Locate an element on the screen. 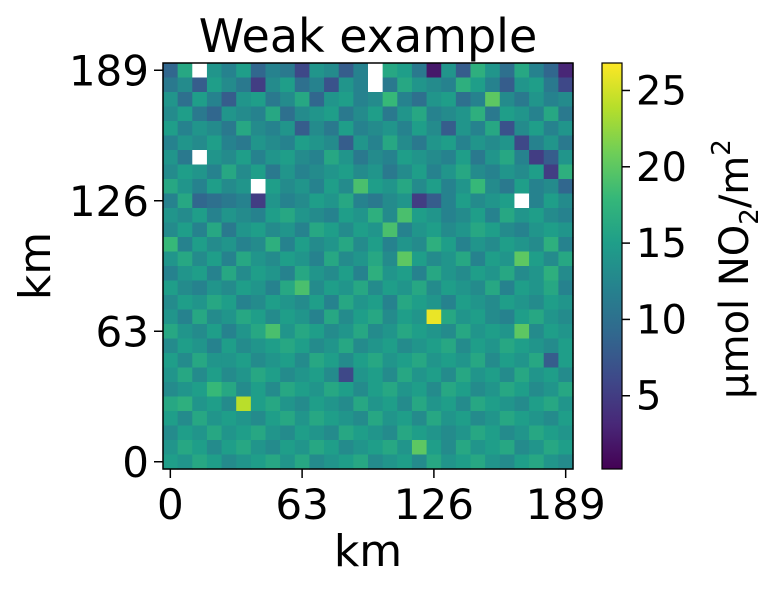 This screenshot has width=764, height=590. colorbar-tick-label: 25 is located at coordinates (661, 91).